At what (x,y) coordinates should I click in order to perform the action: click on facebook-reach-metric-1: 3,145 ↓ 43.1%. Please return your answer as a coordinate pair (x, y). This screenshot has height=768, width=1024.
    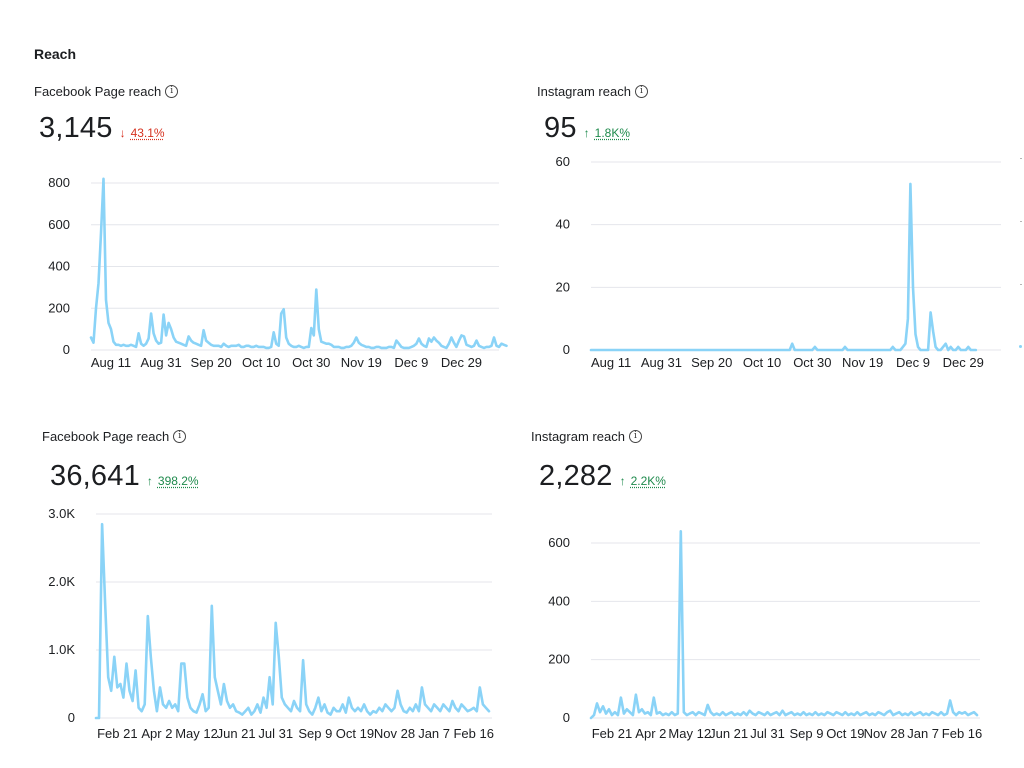
    Looking at the image, I should click on (102, 128).